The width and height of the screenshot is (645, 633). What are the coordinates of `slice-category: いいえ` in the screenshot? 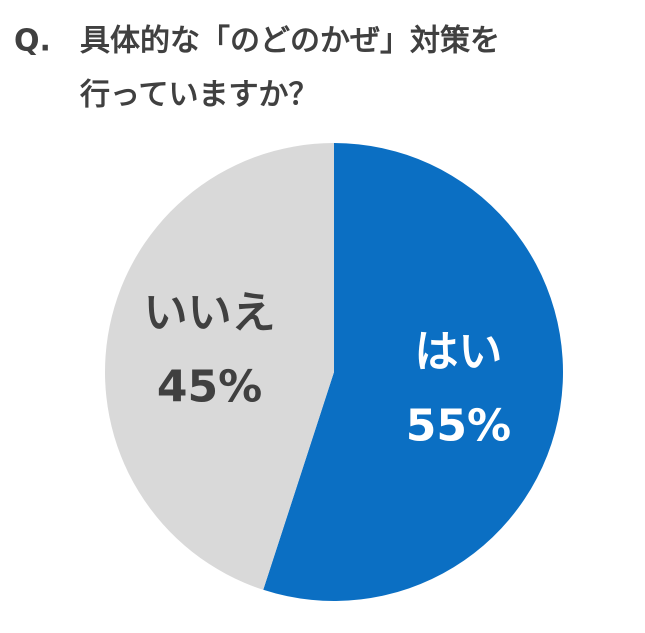 It's located at (210, 312).